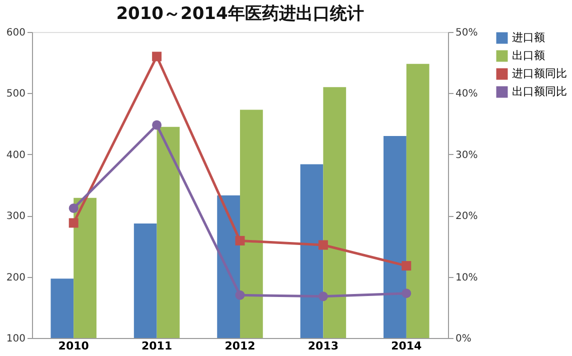  I want to click on legend-label: 进口额同比, so click(539, 73).